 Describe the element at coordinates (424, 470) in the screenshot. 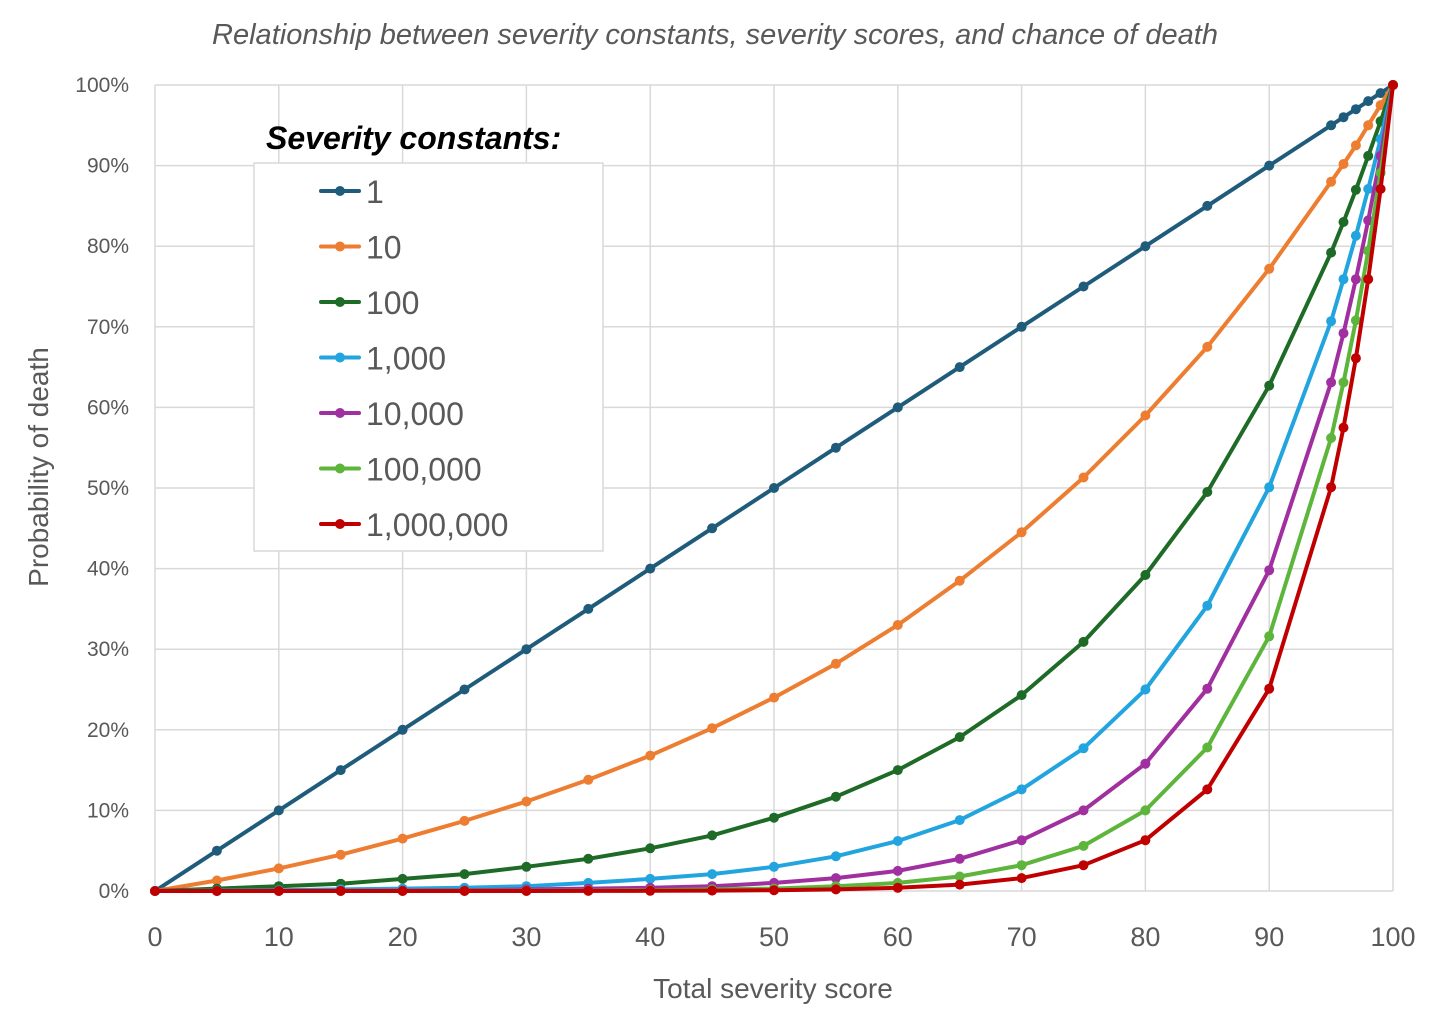

I see `legend-label: 100,000` at that location.